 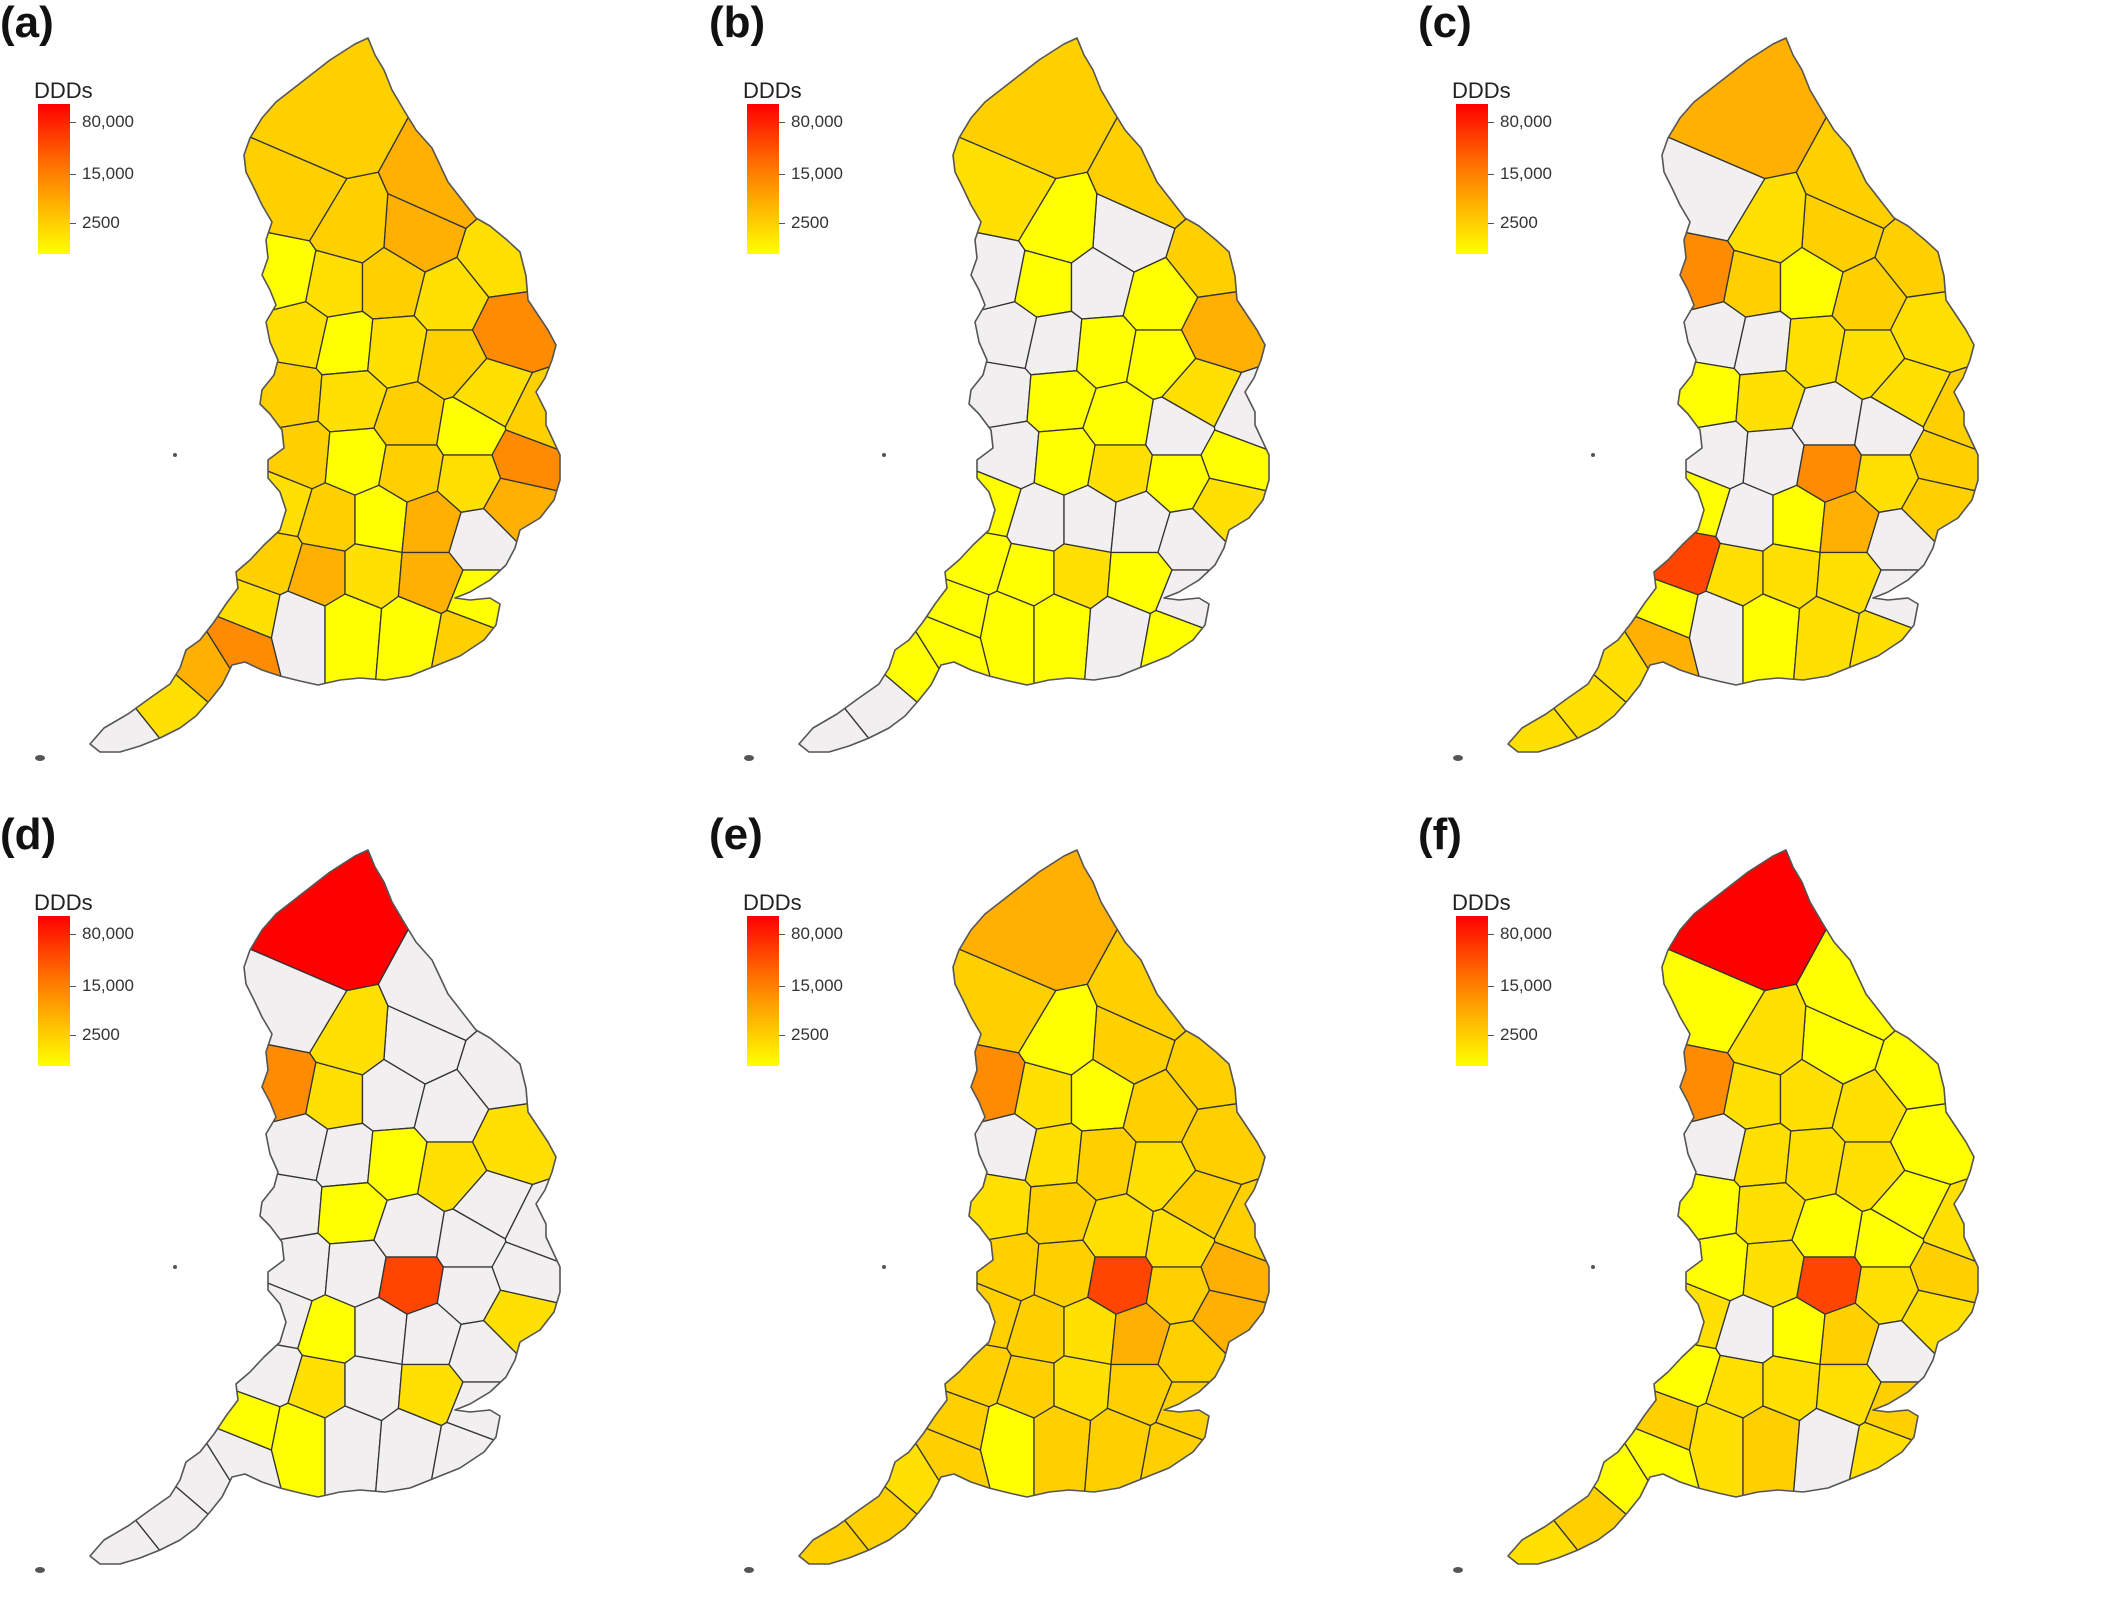 I want to click on panel-label: (a), so click(x=27, y=23).